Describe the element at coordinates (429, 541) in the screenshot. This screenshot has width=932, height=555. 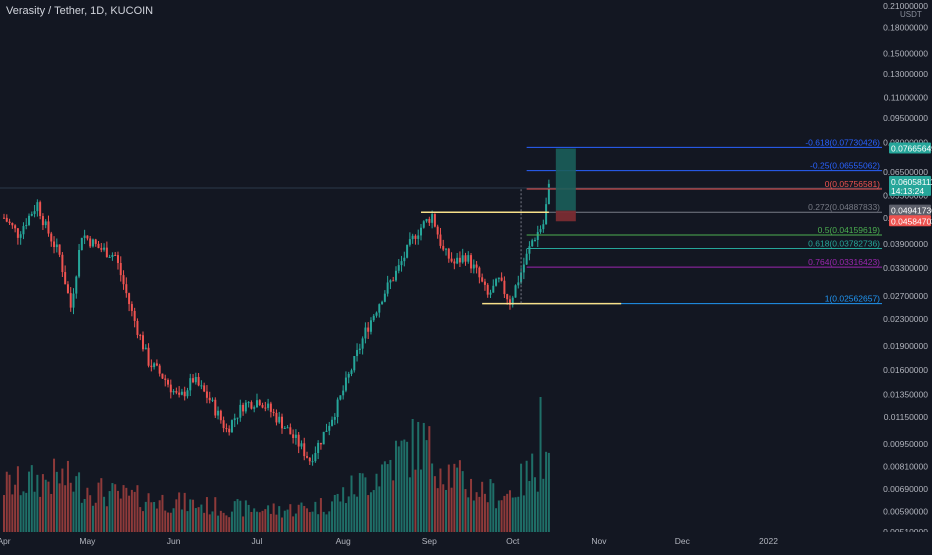
I see `time-tick-label: Sep` at that location.